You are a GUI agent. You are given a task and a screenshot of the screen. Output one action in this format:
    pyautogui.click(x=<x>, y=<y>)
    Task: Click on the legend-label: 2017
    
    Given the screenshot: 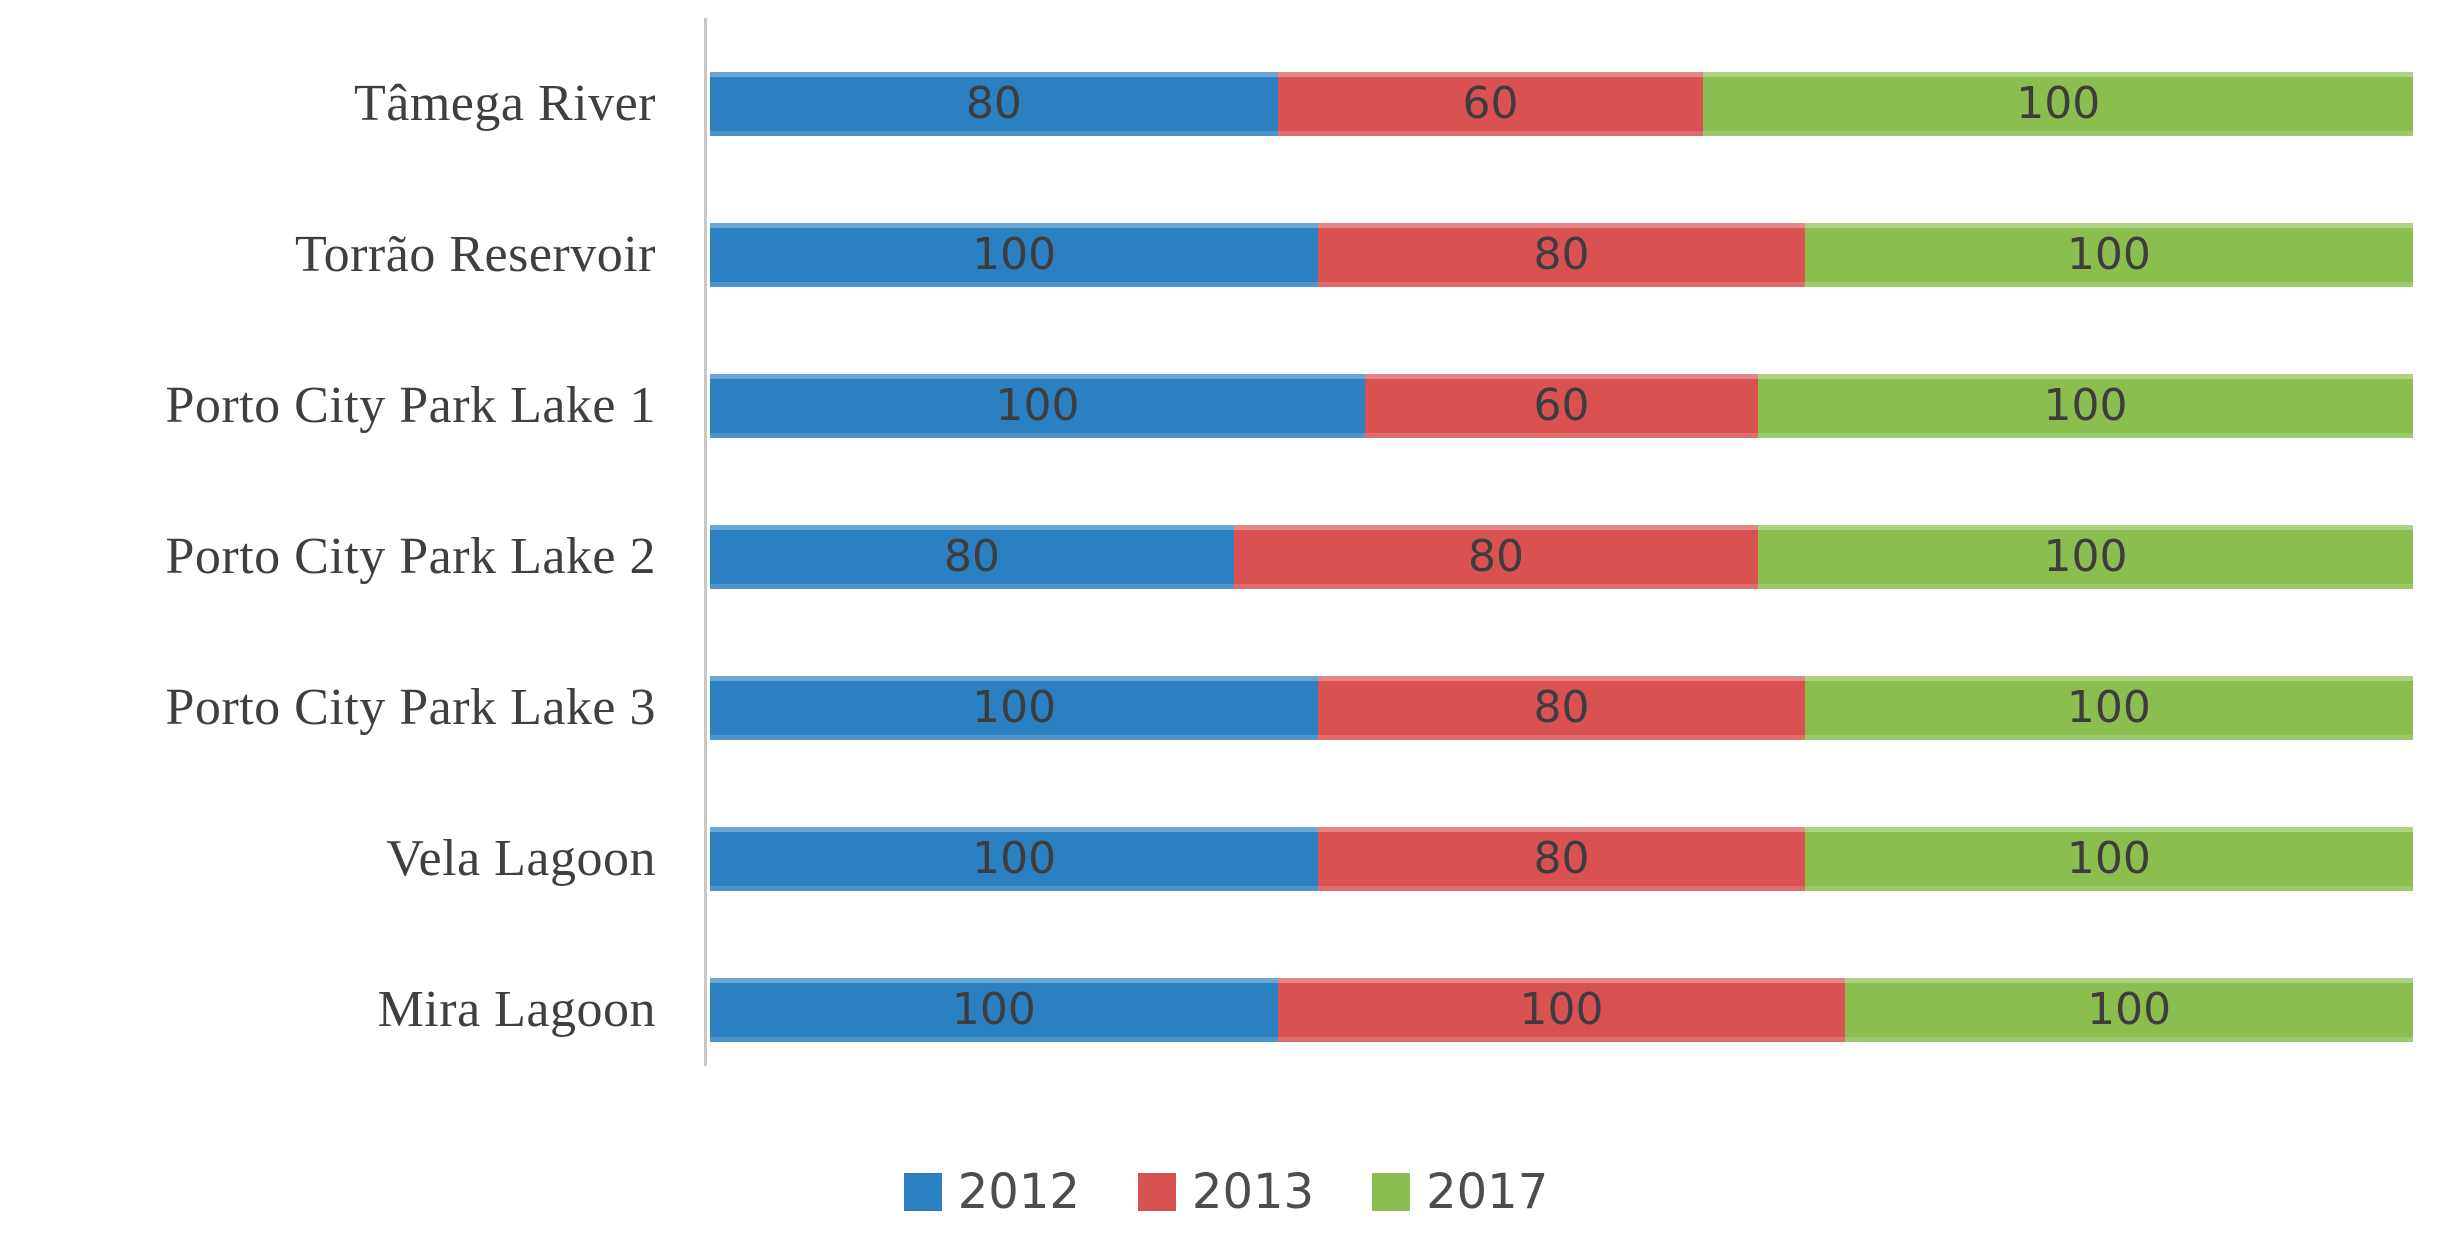 What is the action you would take?
    pyautogui.click(x=1487, y=1192)
    